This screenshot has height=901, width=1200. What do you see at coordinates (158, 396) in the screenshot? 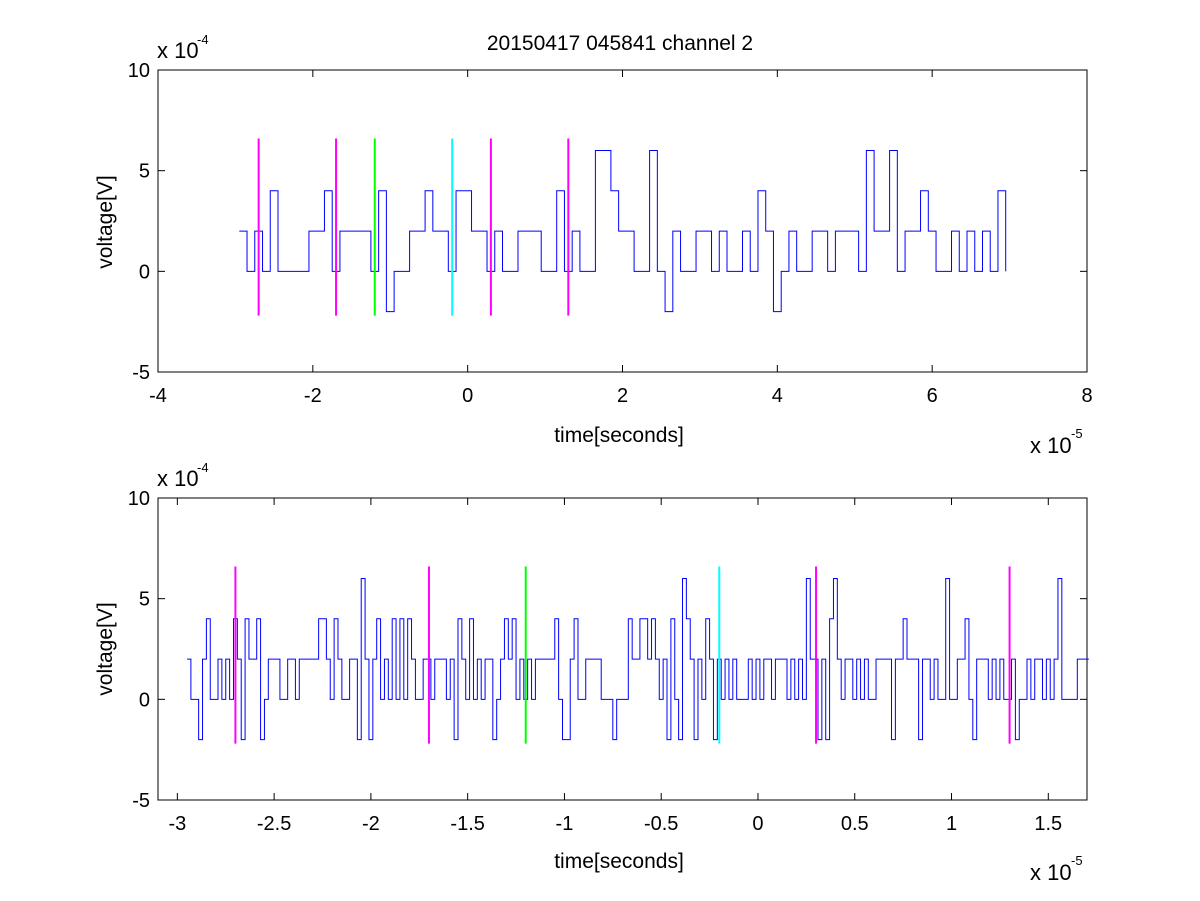
I see `top-x-tick-label: -4` at bounding box center [158, 396].